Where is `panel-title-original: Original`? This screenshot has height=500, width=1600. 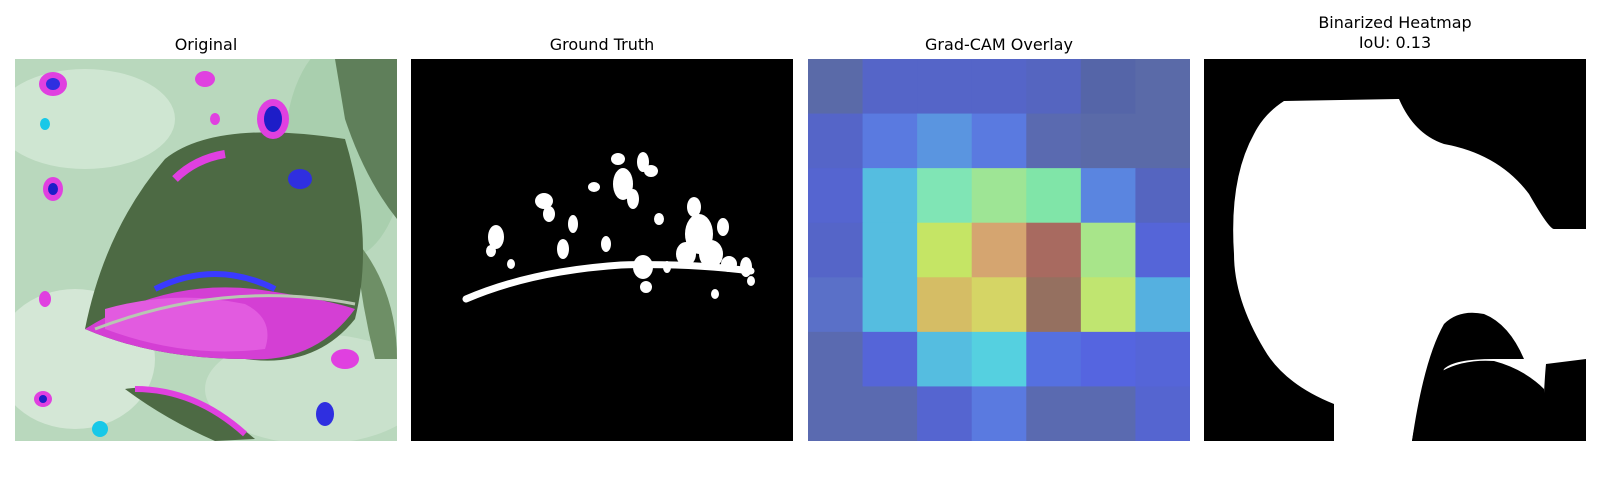
panel-title-original: Original is located at coordinates (206, 44).